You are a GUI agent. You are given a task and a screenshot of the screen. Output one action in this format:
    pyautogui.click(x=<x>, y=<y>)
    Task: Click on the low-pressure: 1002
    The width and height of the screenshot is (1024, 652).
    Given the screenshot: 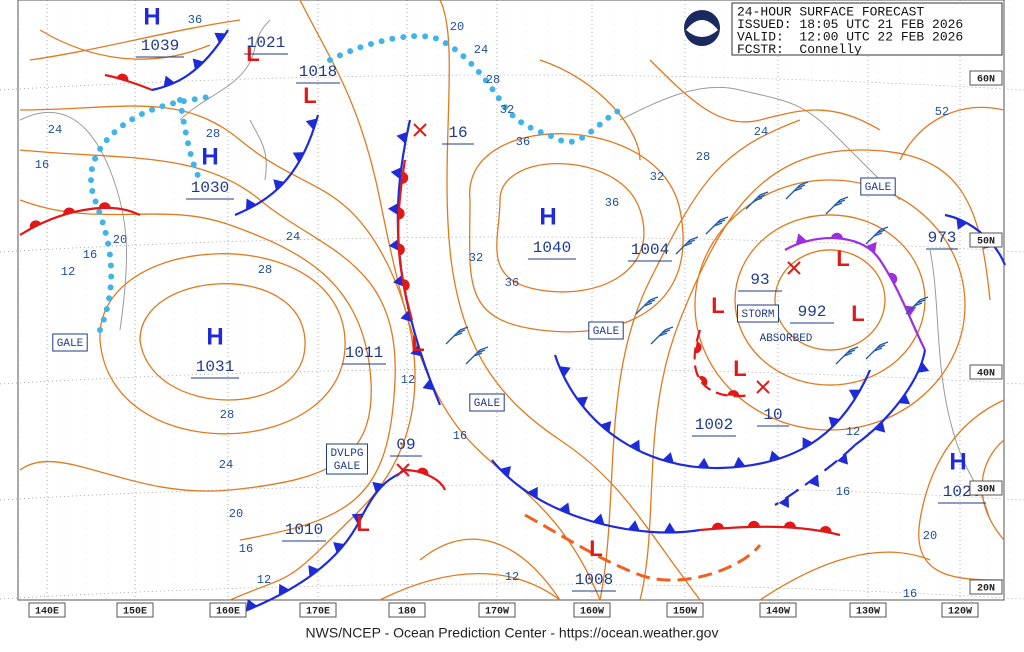 What is the action you would take?
    pyautogui.click(x=714, y=425)
    